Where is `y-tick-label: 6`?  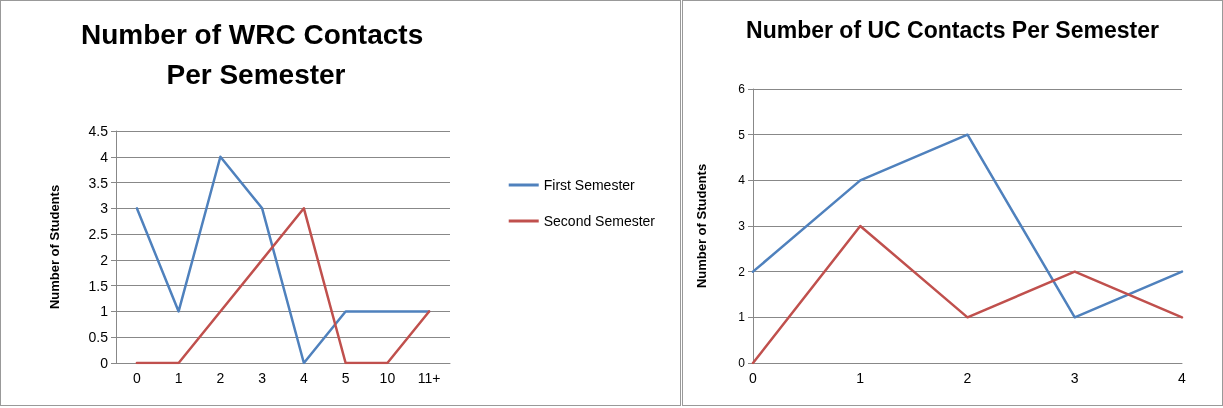
y-tick-label: 6 is located at coordinates (742, 89).